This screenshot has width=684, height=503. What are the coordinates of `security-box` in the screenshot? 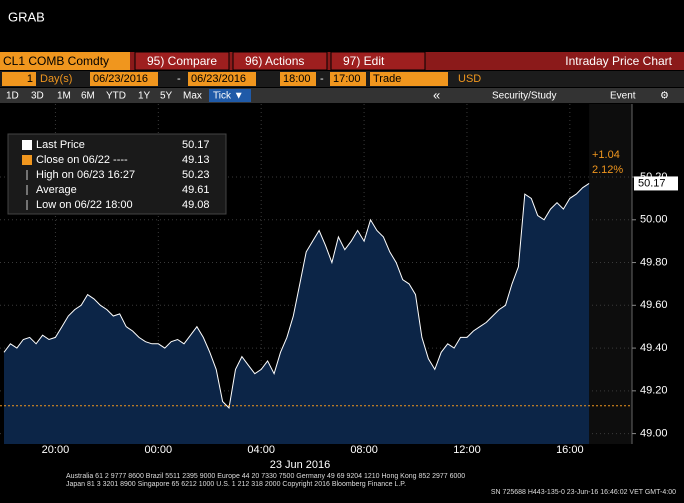 It's located at (65, 61).